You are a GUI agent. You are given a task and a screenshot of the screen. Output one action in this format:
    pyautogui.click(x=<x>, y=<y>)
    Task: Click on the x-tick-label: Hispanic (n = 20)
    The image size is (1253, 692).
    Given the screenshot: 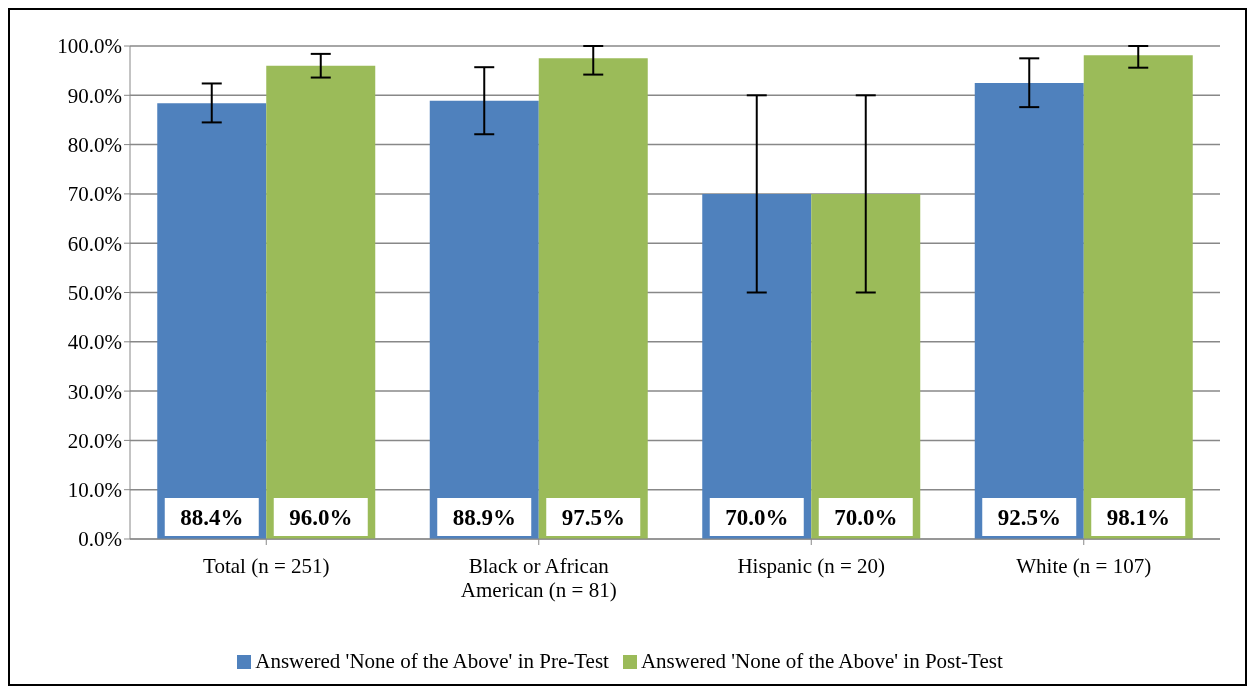 What is the action you would take?
    pyautogui.click(x=811, y=566)
    